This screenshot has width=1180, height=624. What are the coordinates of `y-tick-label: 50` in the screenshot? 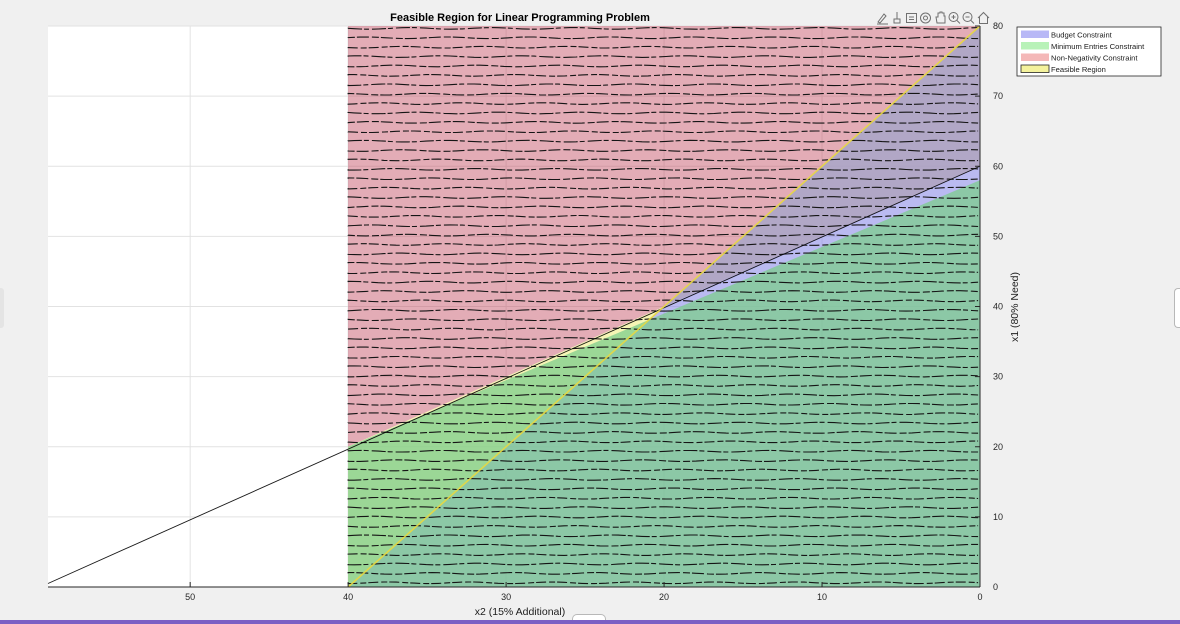 It's located at (998, 236).